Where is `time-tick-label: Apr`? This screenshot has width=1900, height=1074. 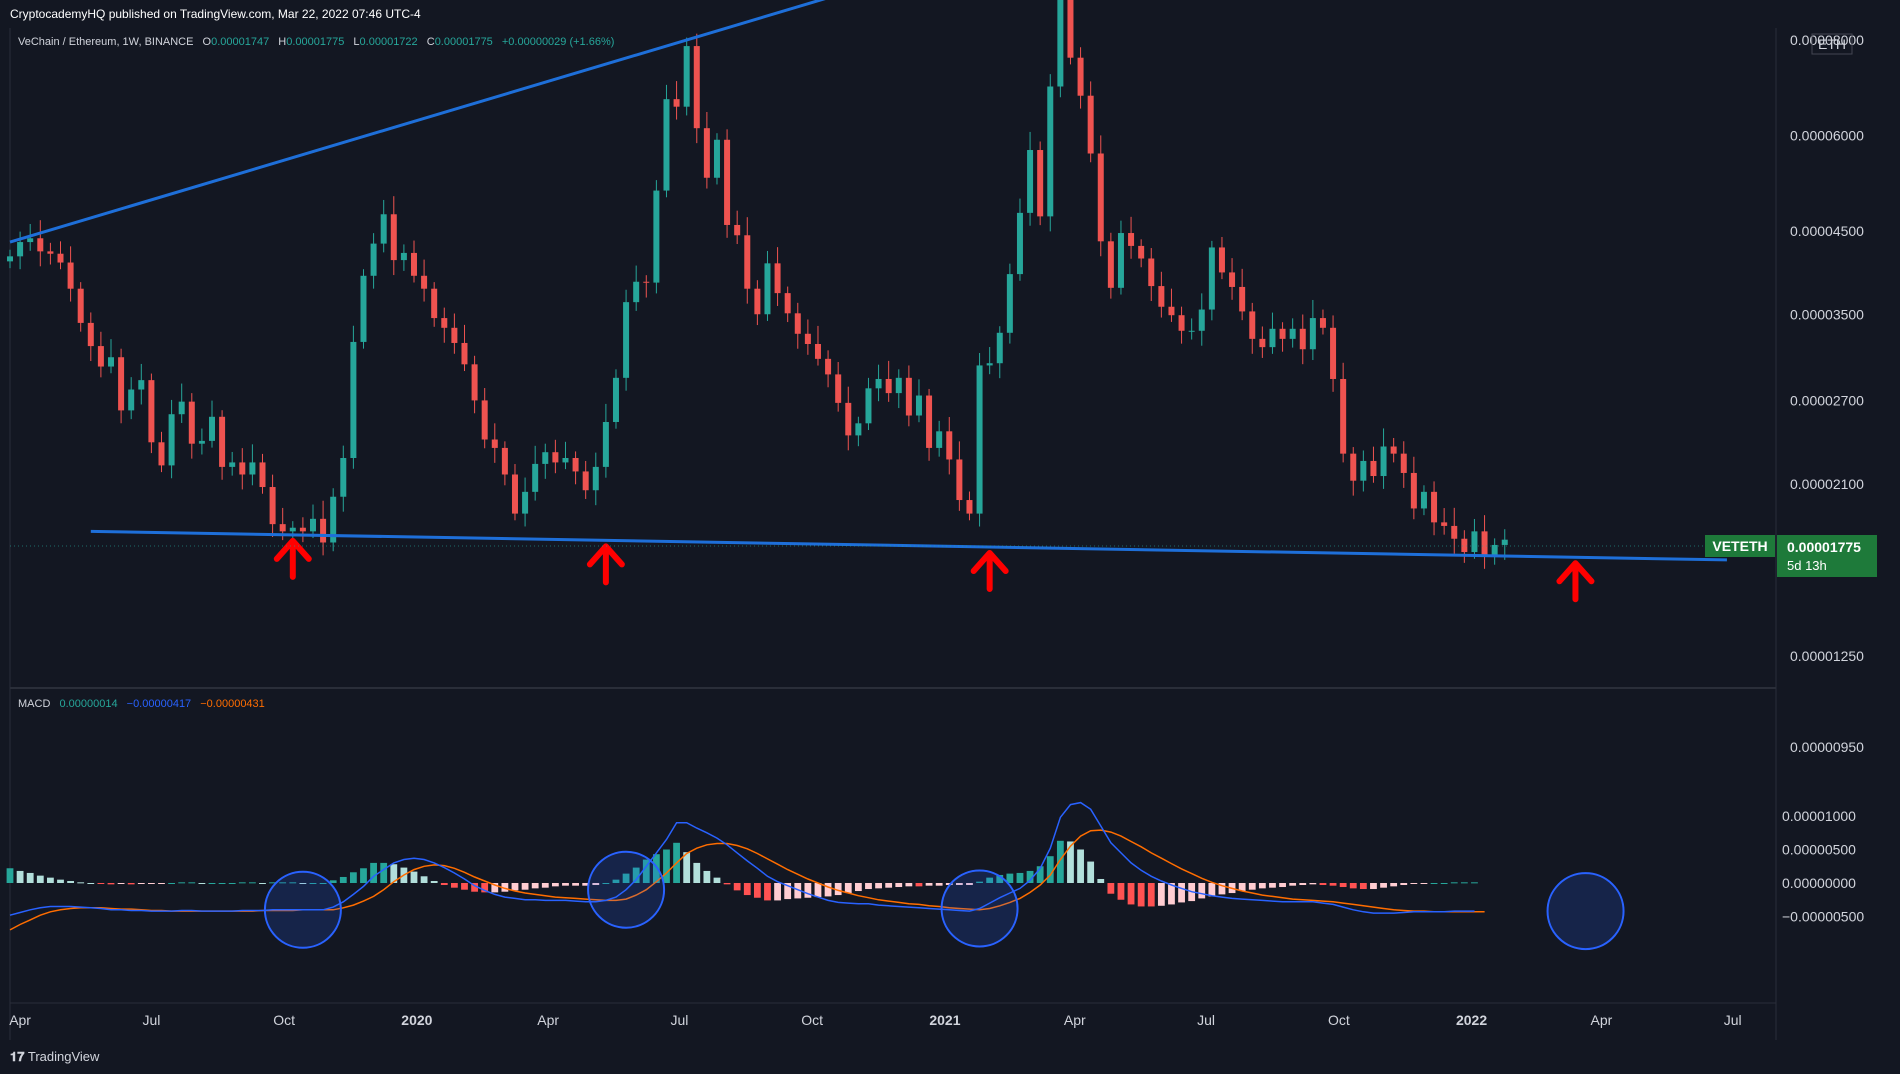 time-tick-label: Apr is located at coordinates (1602, 1020).